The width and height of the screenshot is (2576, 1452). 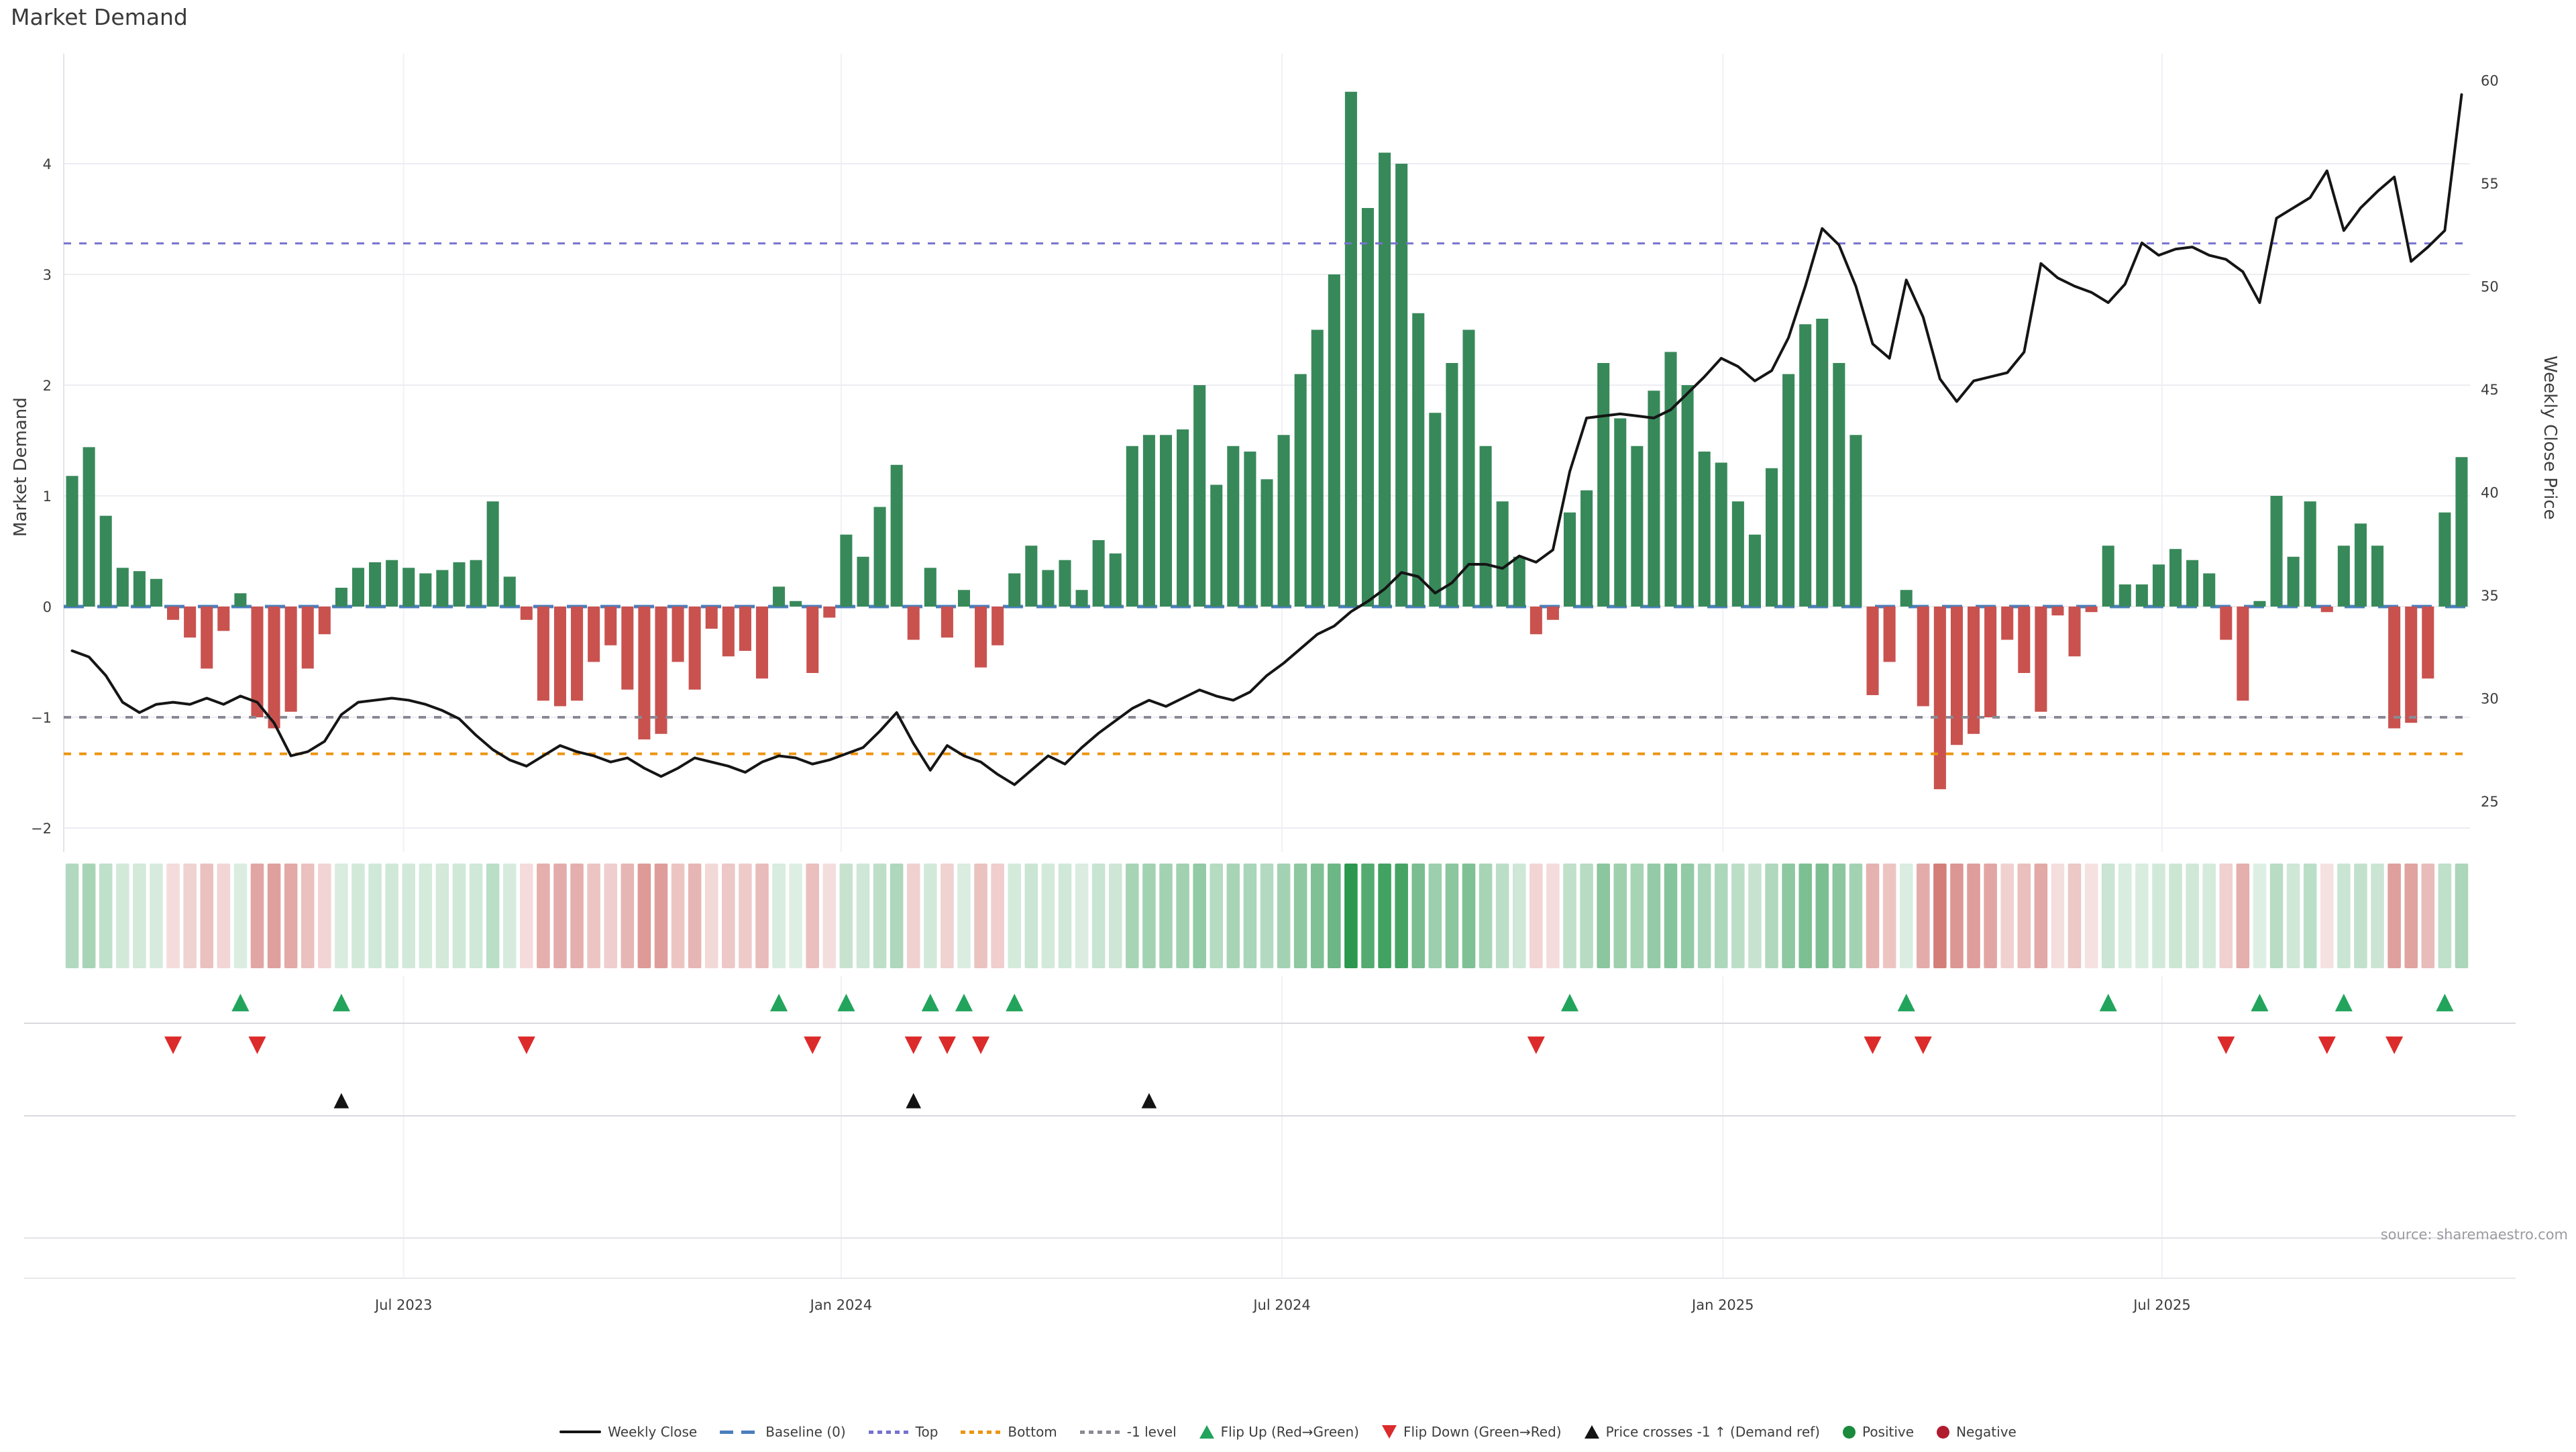 What do you see at coordinates (1878, 1432) in the screenshot?
I see `legend-item: Positive` at bounding box center [1878, 1432].